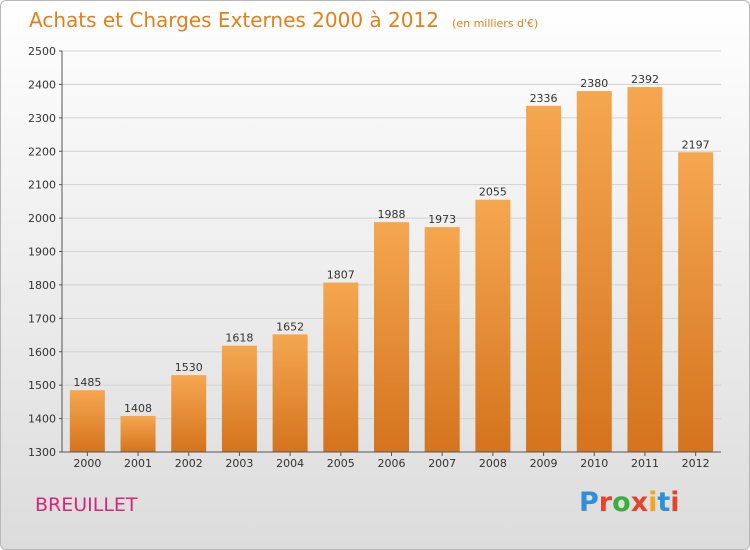  Describe the element at coordinates (42, 252) in the screenshot. I see `y-tick-label: 1900` at that location.